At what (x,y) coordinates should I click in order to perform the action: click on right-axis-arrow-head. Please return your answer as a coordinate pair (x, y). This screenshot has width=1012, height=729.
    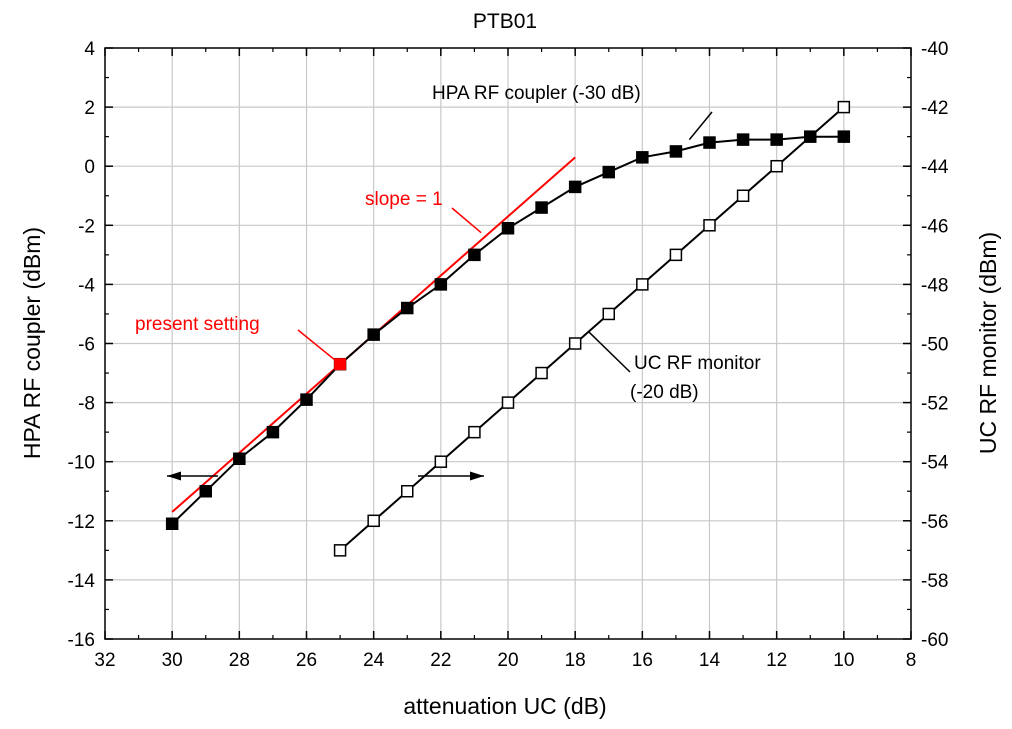
    Looking at the image, I should click on (477, 476).